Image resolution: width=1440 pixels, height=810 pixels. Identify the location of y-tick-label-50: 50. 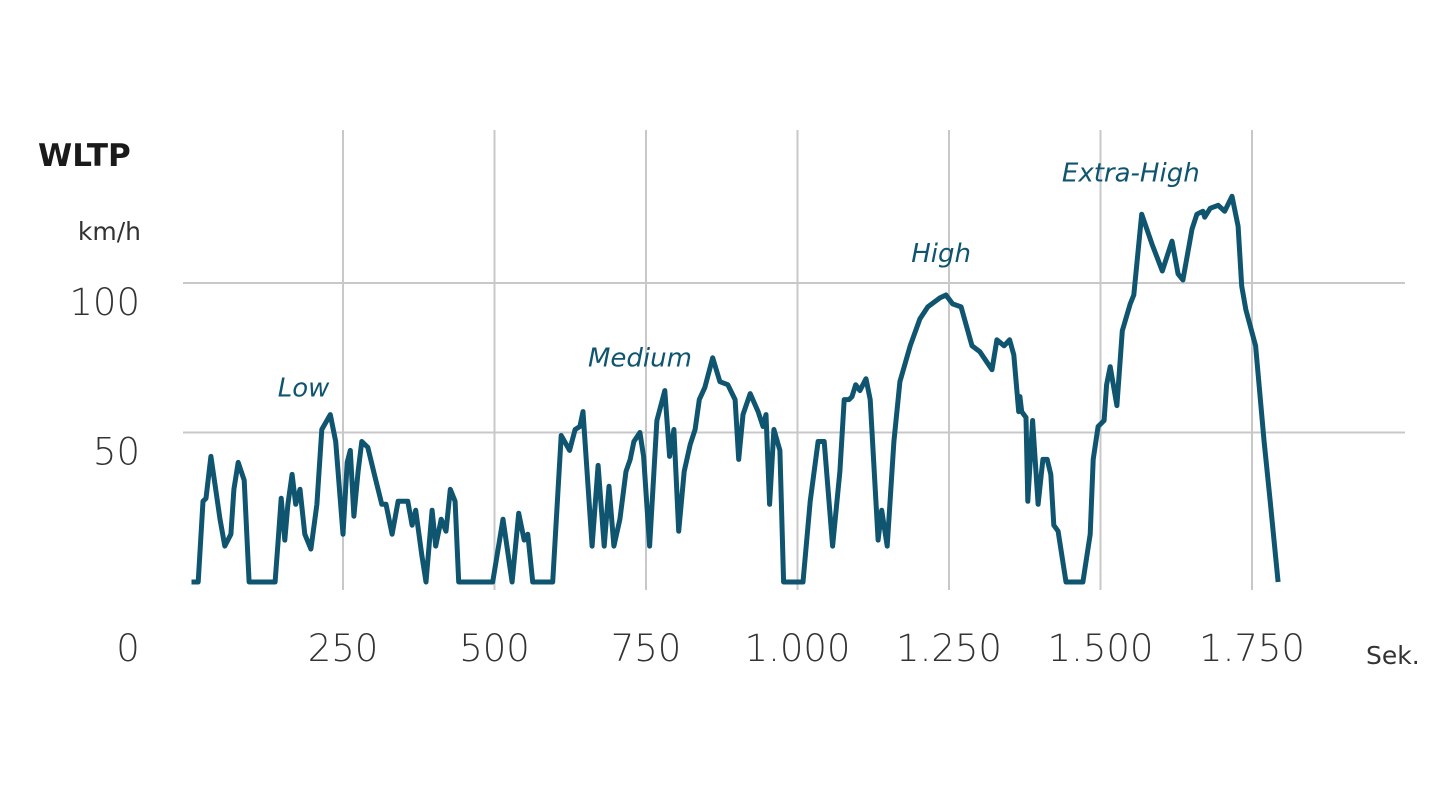
(116, 452).